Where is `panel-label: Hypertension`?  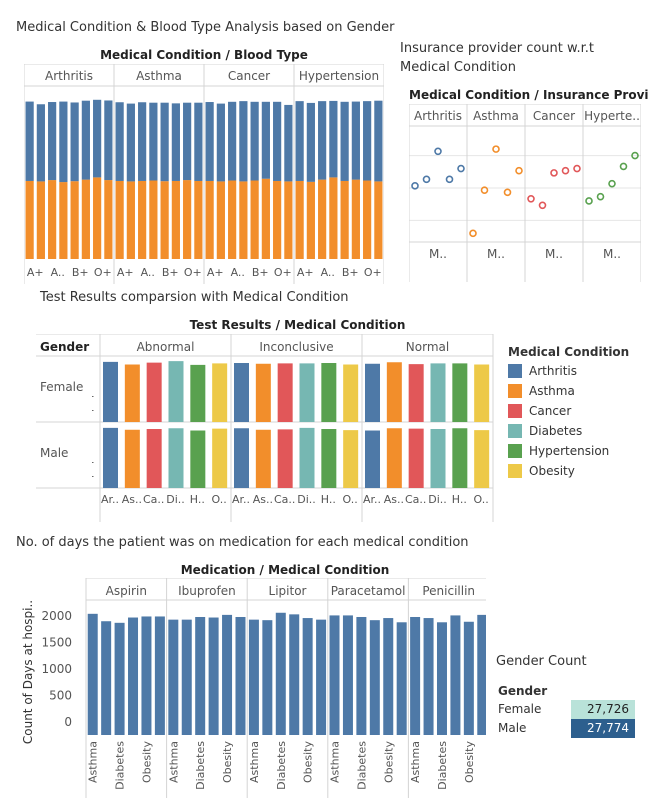 panel-label: Hypertension is located at coordinates (339, 76).